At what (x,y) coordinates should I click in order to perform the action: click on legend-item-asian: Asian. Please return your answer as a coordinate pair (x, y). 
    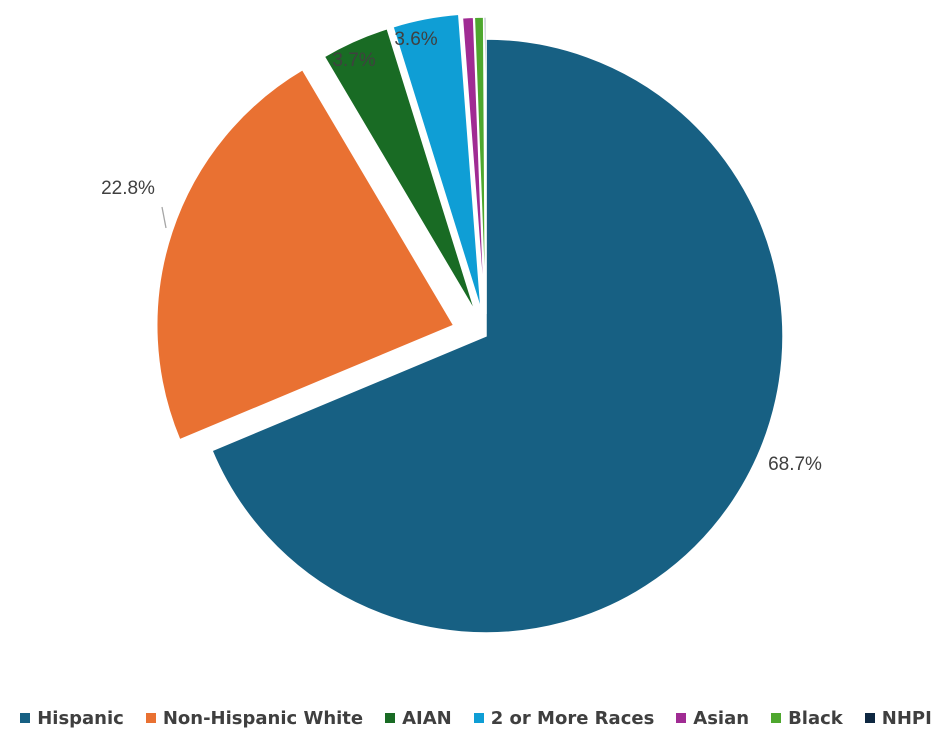
    Looking at the image, I should click on (712, 718).